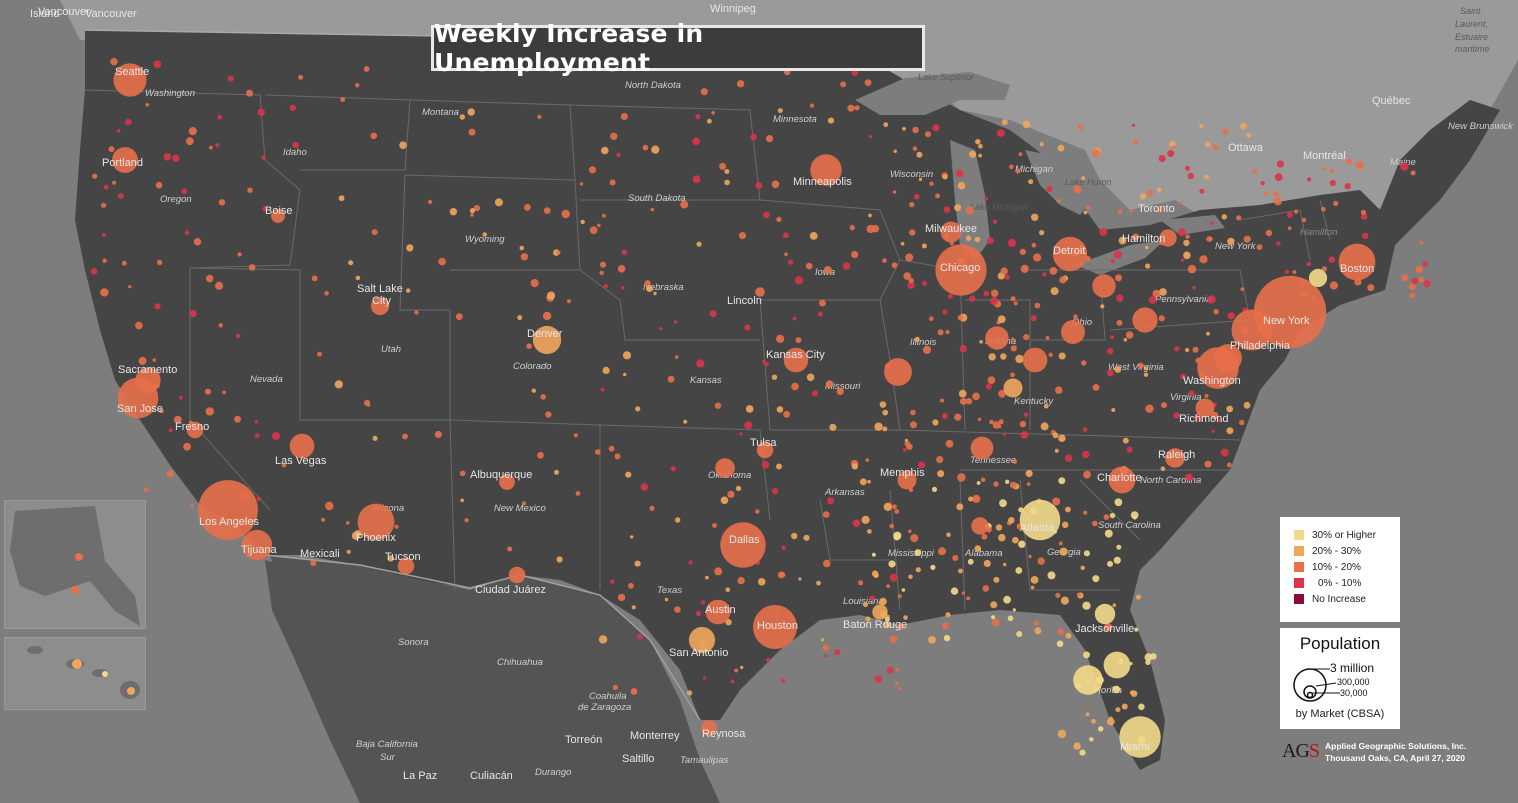 The height and width of the screenshot is (803, 1518). What do you see at coordinates (1391, 101) in the screenshot?
I see `svg-text: Québec` at bounding box center [1391, 101].